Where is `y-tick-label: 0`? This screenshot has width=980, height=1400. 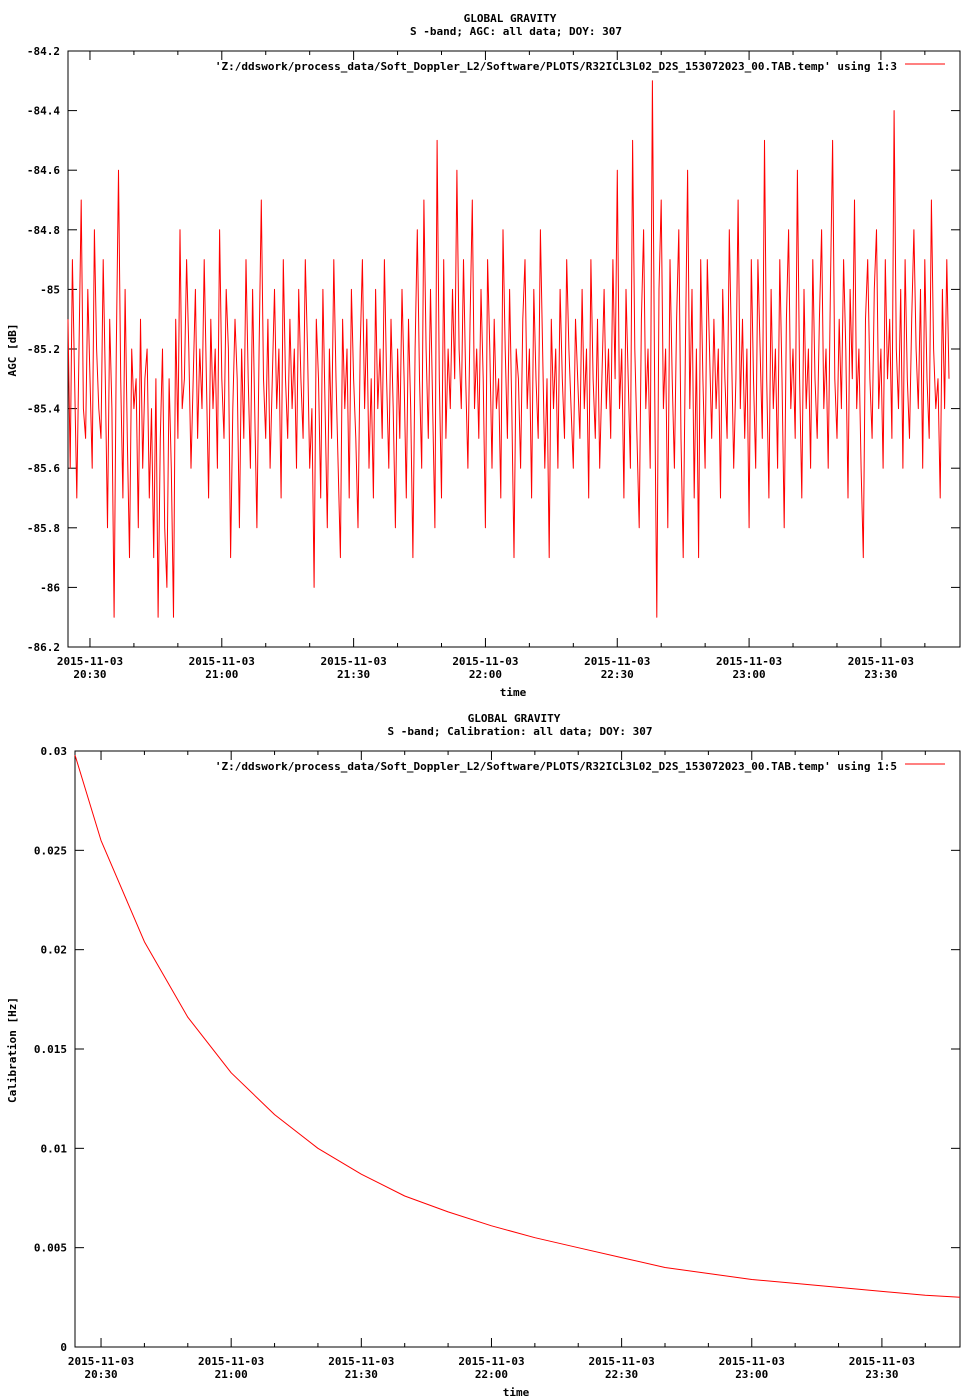
y-tick-label: 0 is located at coordinates (63, 1347).